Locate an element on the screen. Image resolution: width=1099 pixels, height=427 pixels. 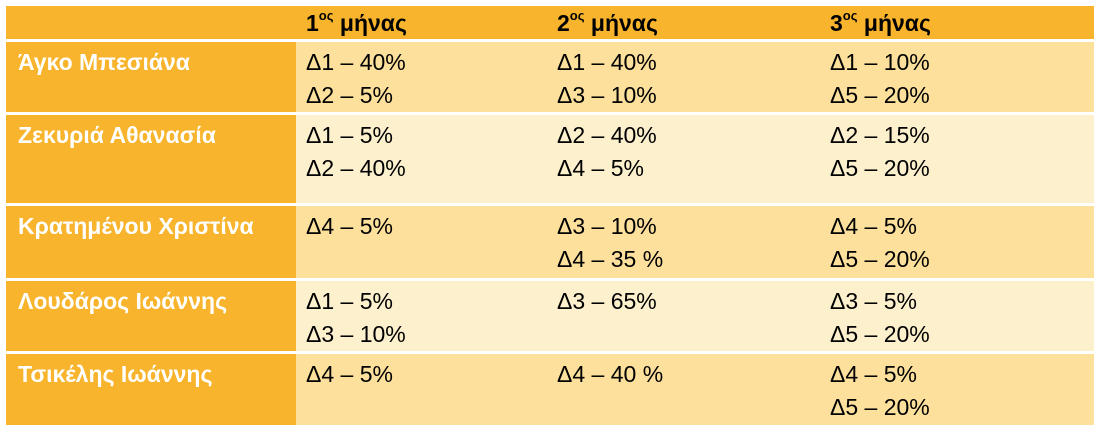
month-number: 1 is located at coordinates (312, 23).